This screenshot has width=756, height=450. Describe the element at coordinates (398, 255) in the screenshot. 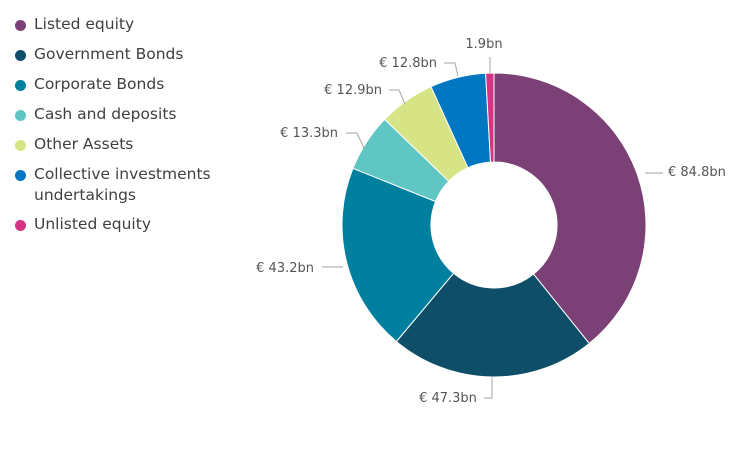

I see `slice-corporate-bonds` at that location.